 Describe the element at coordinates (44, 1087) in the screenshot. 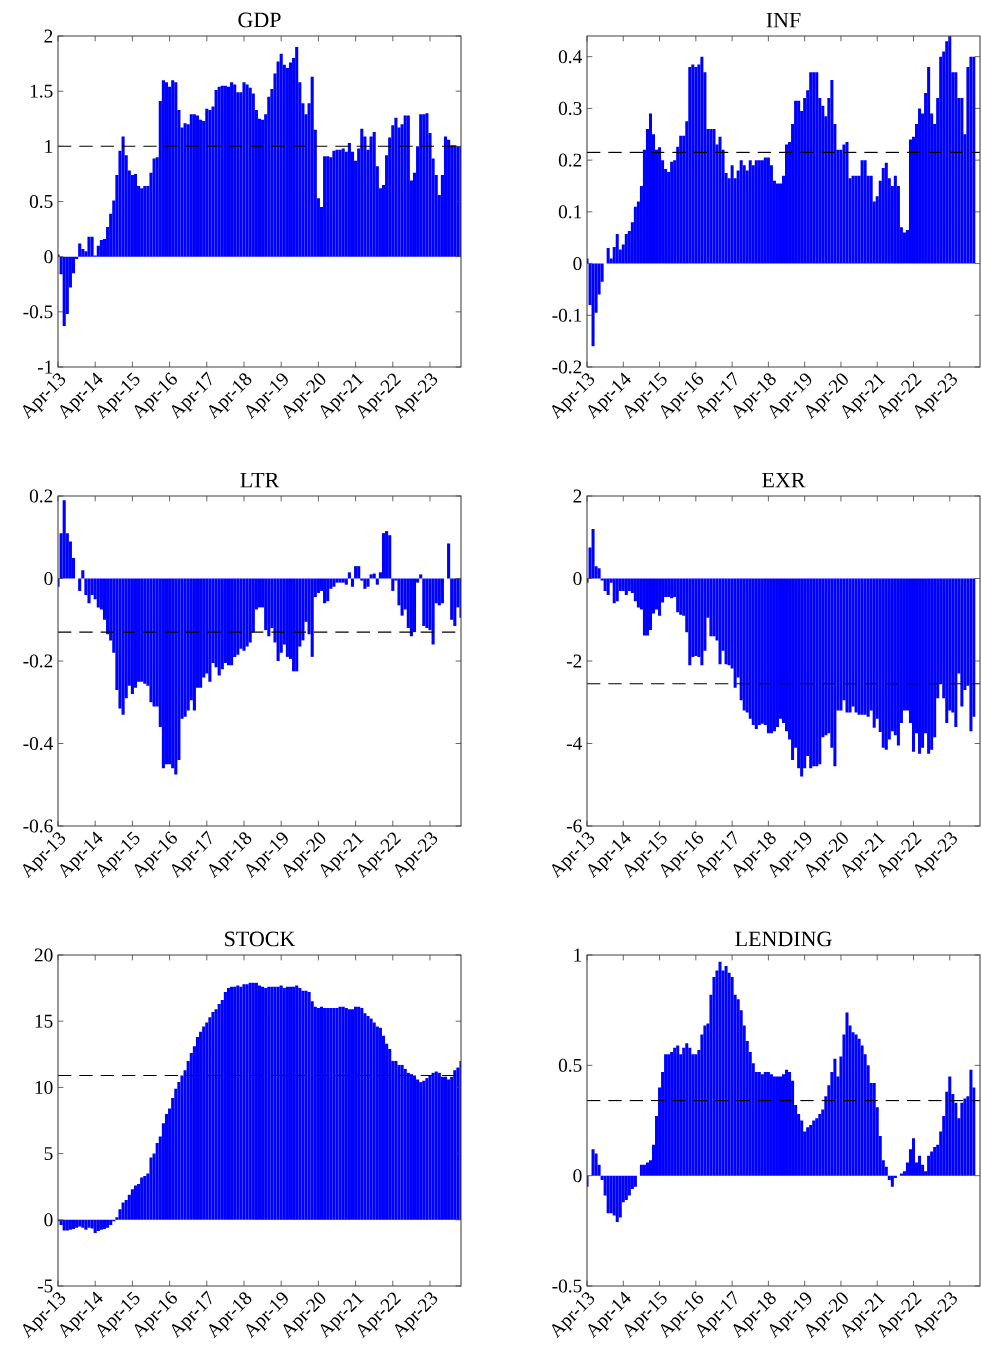

I see `y-tick-label: 10` at that location.